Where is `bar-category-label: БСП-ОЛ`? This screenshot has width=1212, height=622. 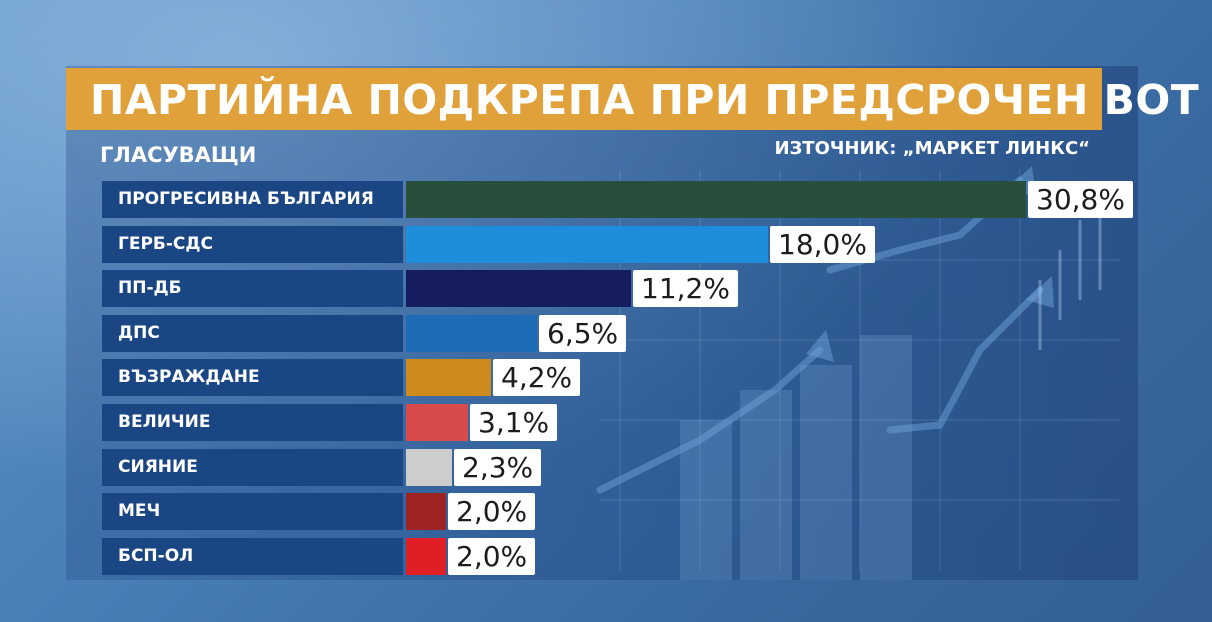 bar-category-label: БСП-ОЛ is located at coordinates (252, 556).